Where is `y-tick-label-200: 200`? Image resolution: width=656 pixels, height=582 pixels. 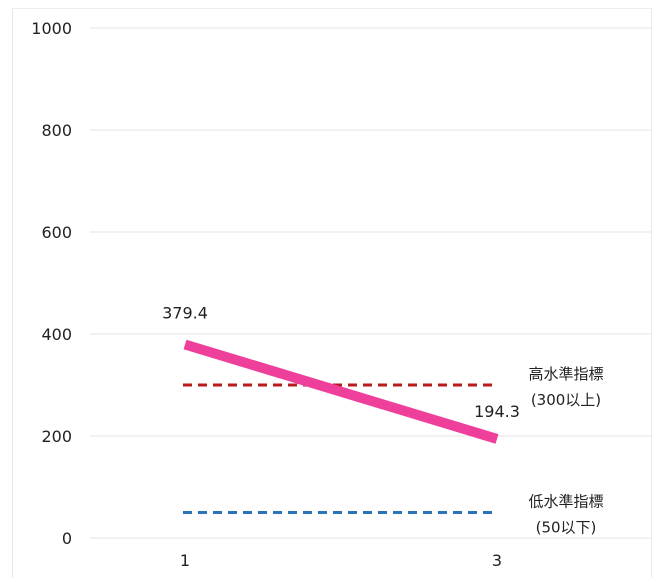
y-tick-label-200: 200 is located at coordinates (56, 436).